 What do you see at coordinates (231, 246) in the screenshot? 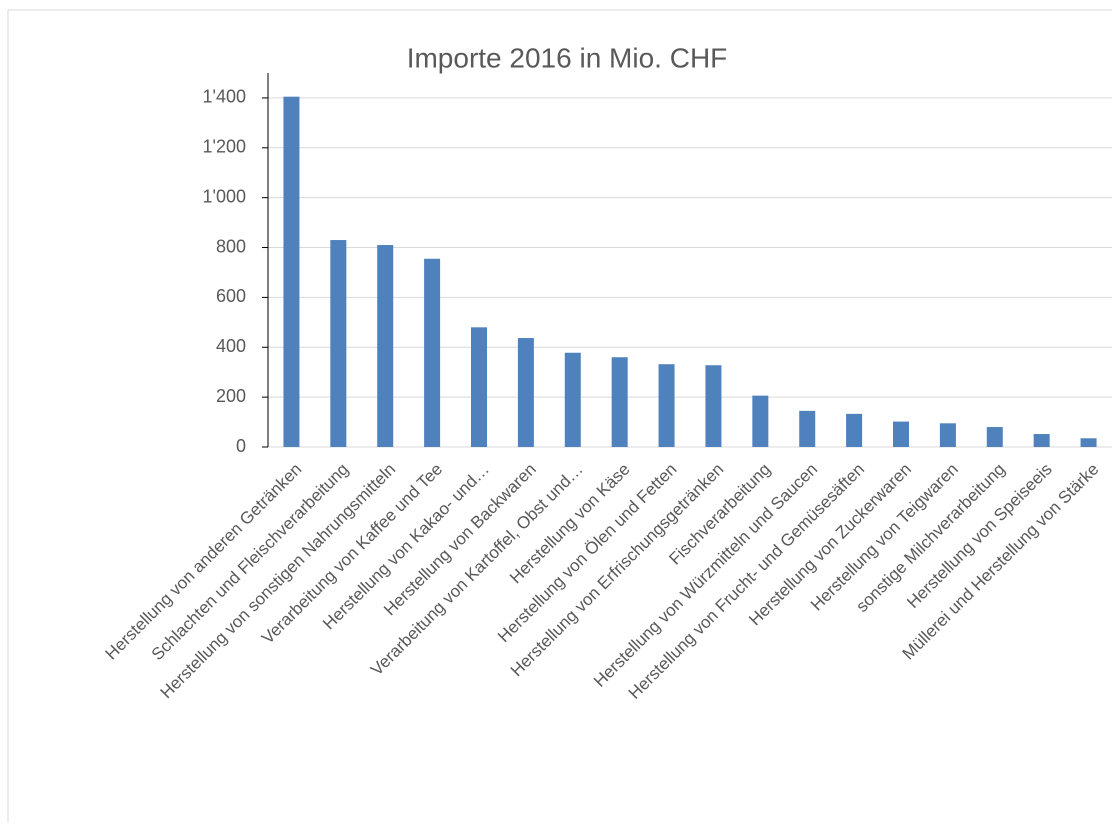
I see `y-tick-label: 800` at bounding box center [231, 246].